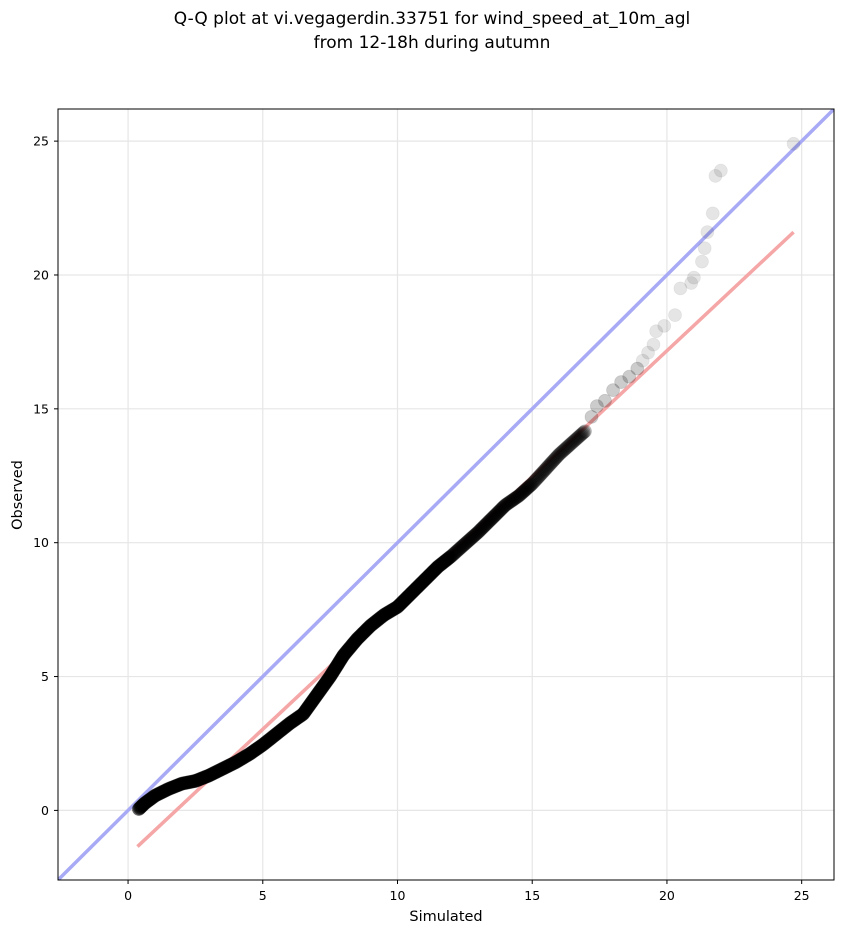 The width and height of the screenshot is (843, 934). I want to click on x-tick-label: 0, so click(128, 895).